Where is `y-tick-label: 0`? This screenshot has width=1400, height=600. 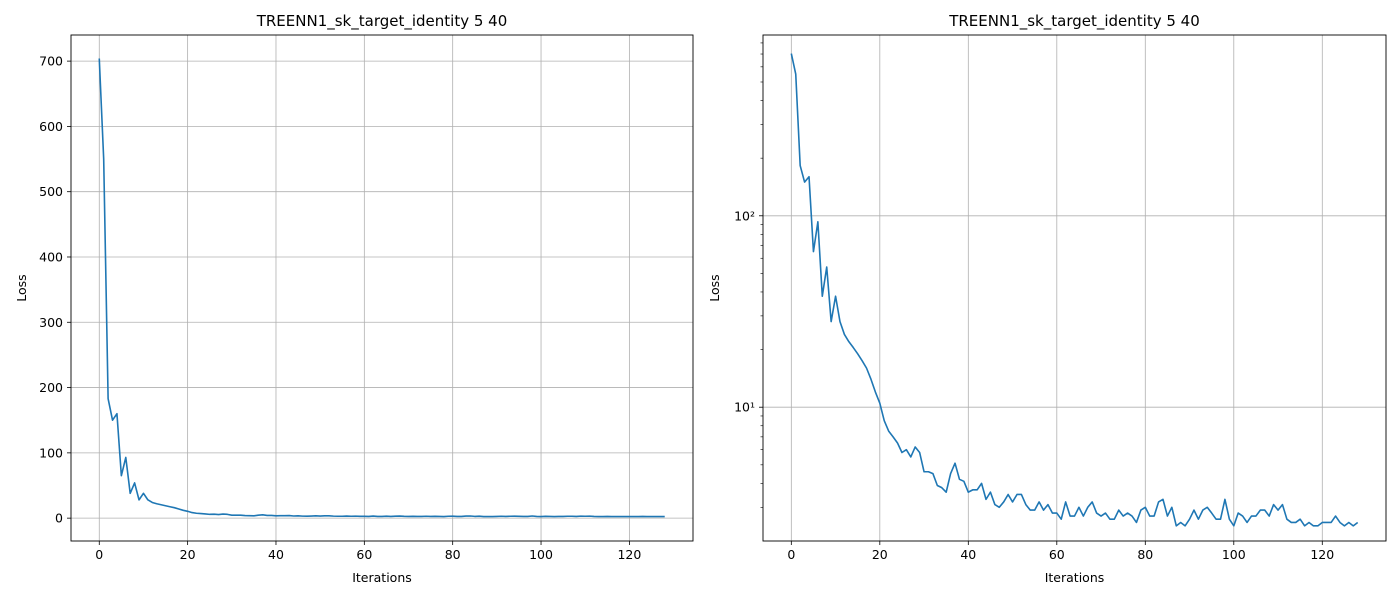
y-tick-label: 0 is located at coordinates (59, 518).